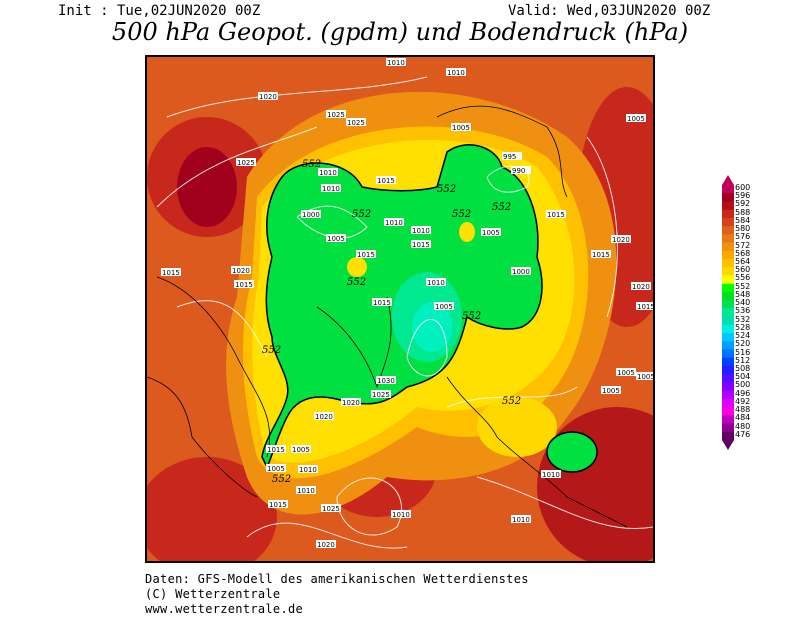  Describe the element at coordinates (743, 245) in the screenshot. I see `colorbar-label: 572` at that location.